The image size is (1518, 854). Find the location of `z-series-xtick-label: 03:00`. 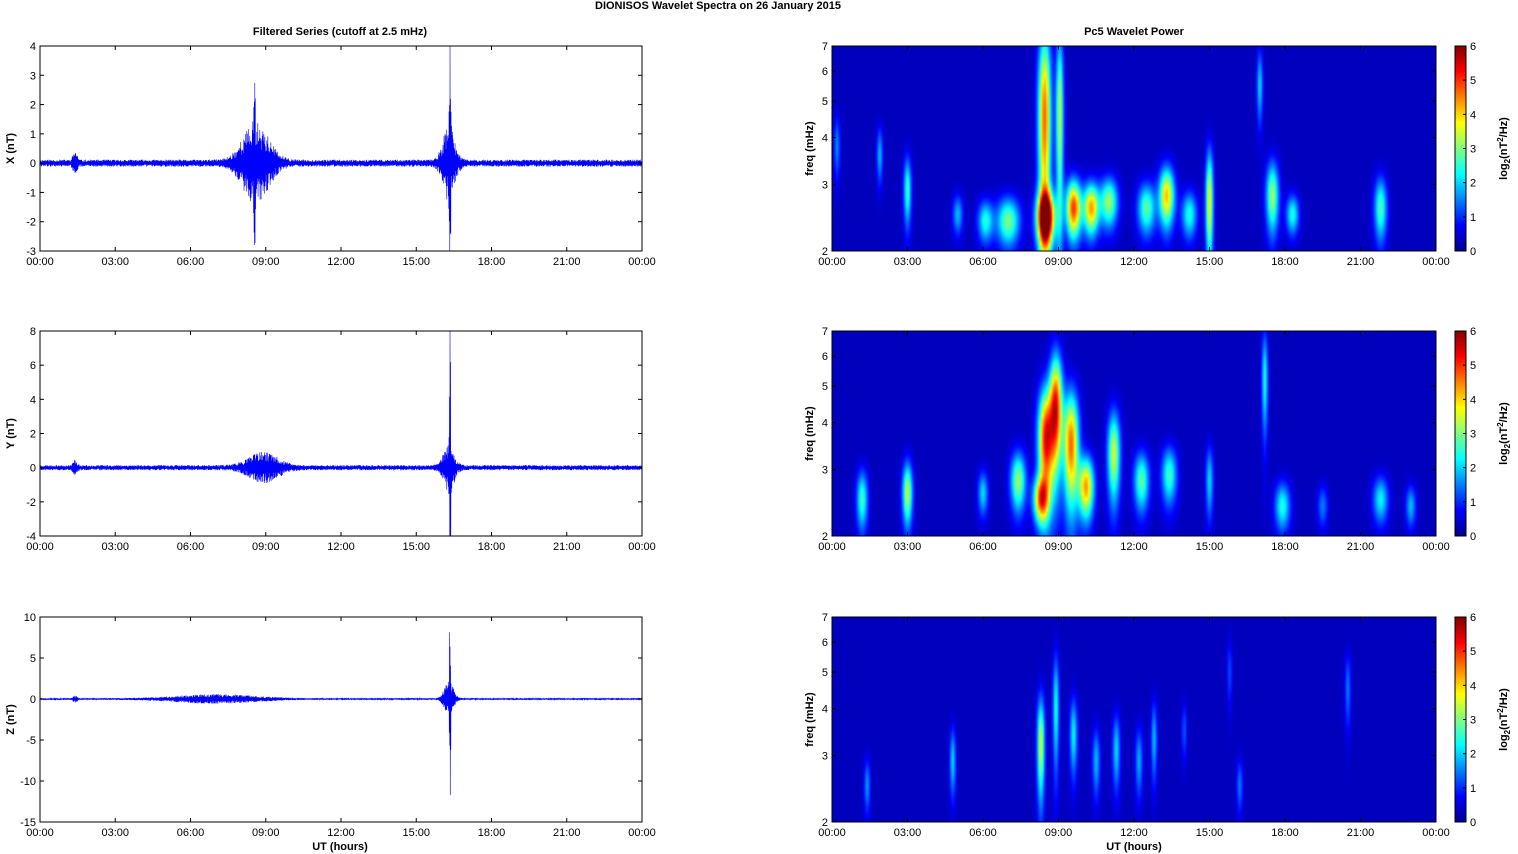

z-series-xtick-label: 03:00 is located at coordinates (115, 833).